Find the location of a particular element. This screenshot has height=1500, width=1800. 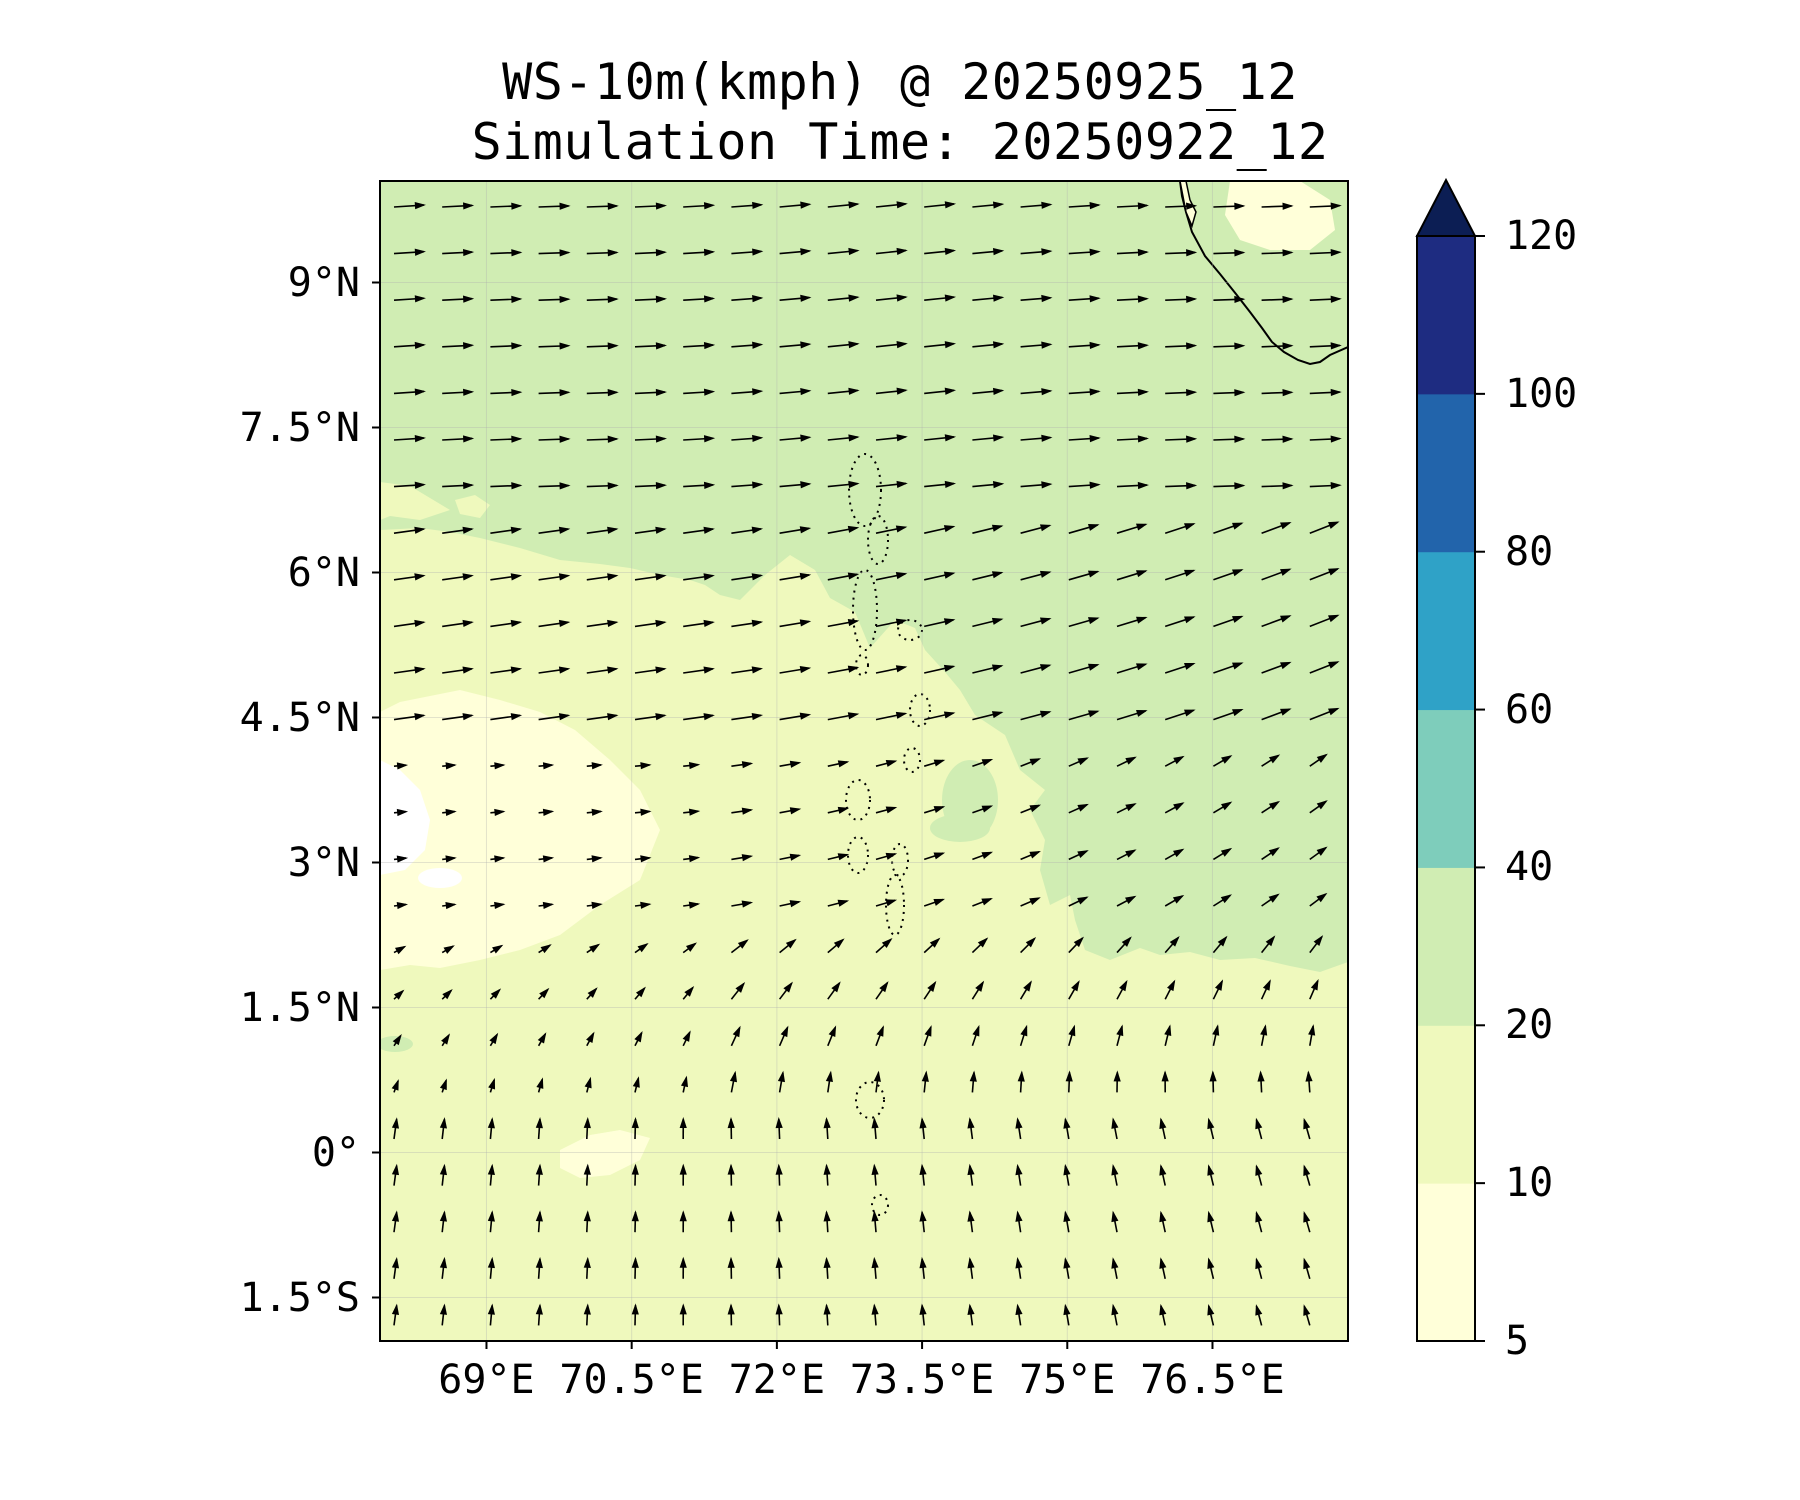

wind-field-5-10-patch is located at coordinates (605, 1154).